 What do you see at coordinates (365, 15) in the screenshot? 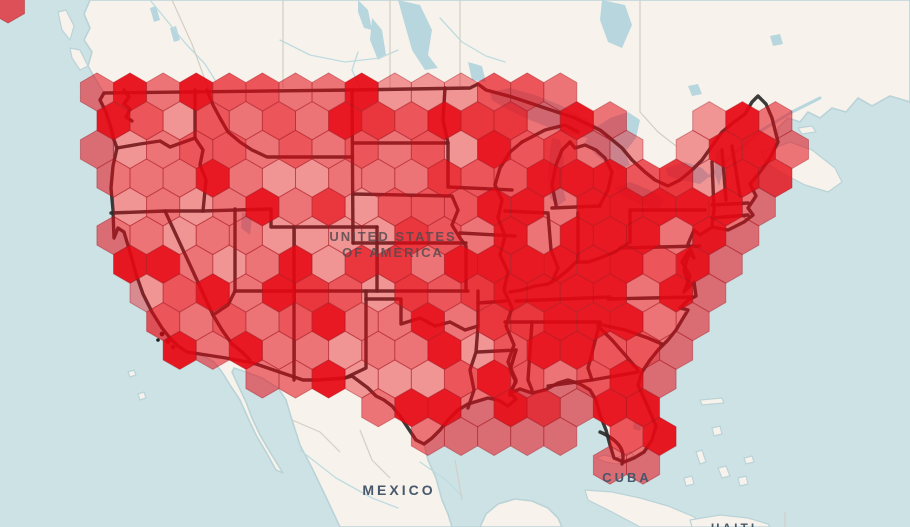
I see `lake-winnipegosis` at bounding box center [365, 15].